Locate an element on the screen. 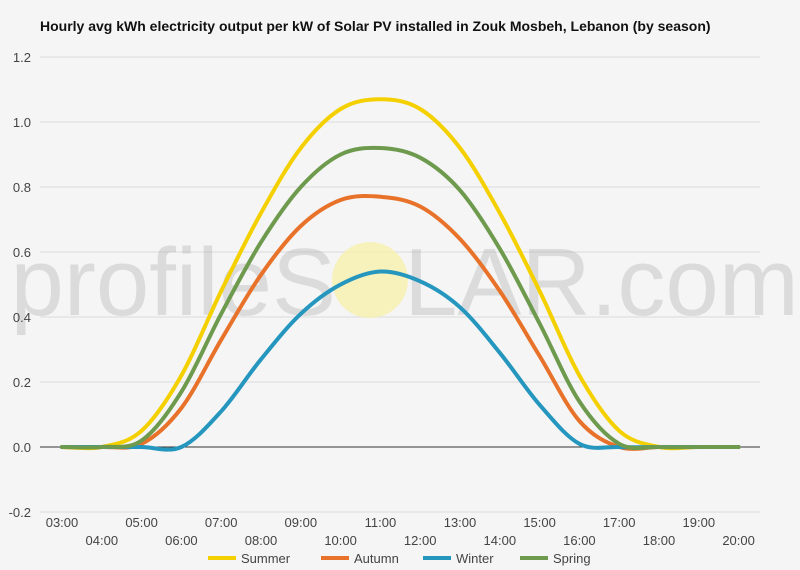 Image resolution: width=800 pixels, height=570 pixels. legend-label: Winter is located at coordinates (475, 558).